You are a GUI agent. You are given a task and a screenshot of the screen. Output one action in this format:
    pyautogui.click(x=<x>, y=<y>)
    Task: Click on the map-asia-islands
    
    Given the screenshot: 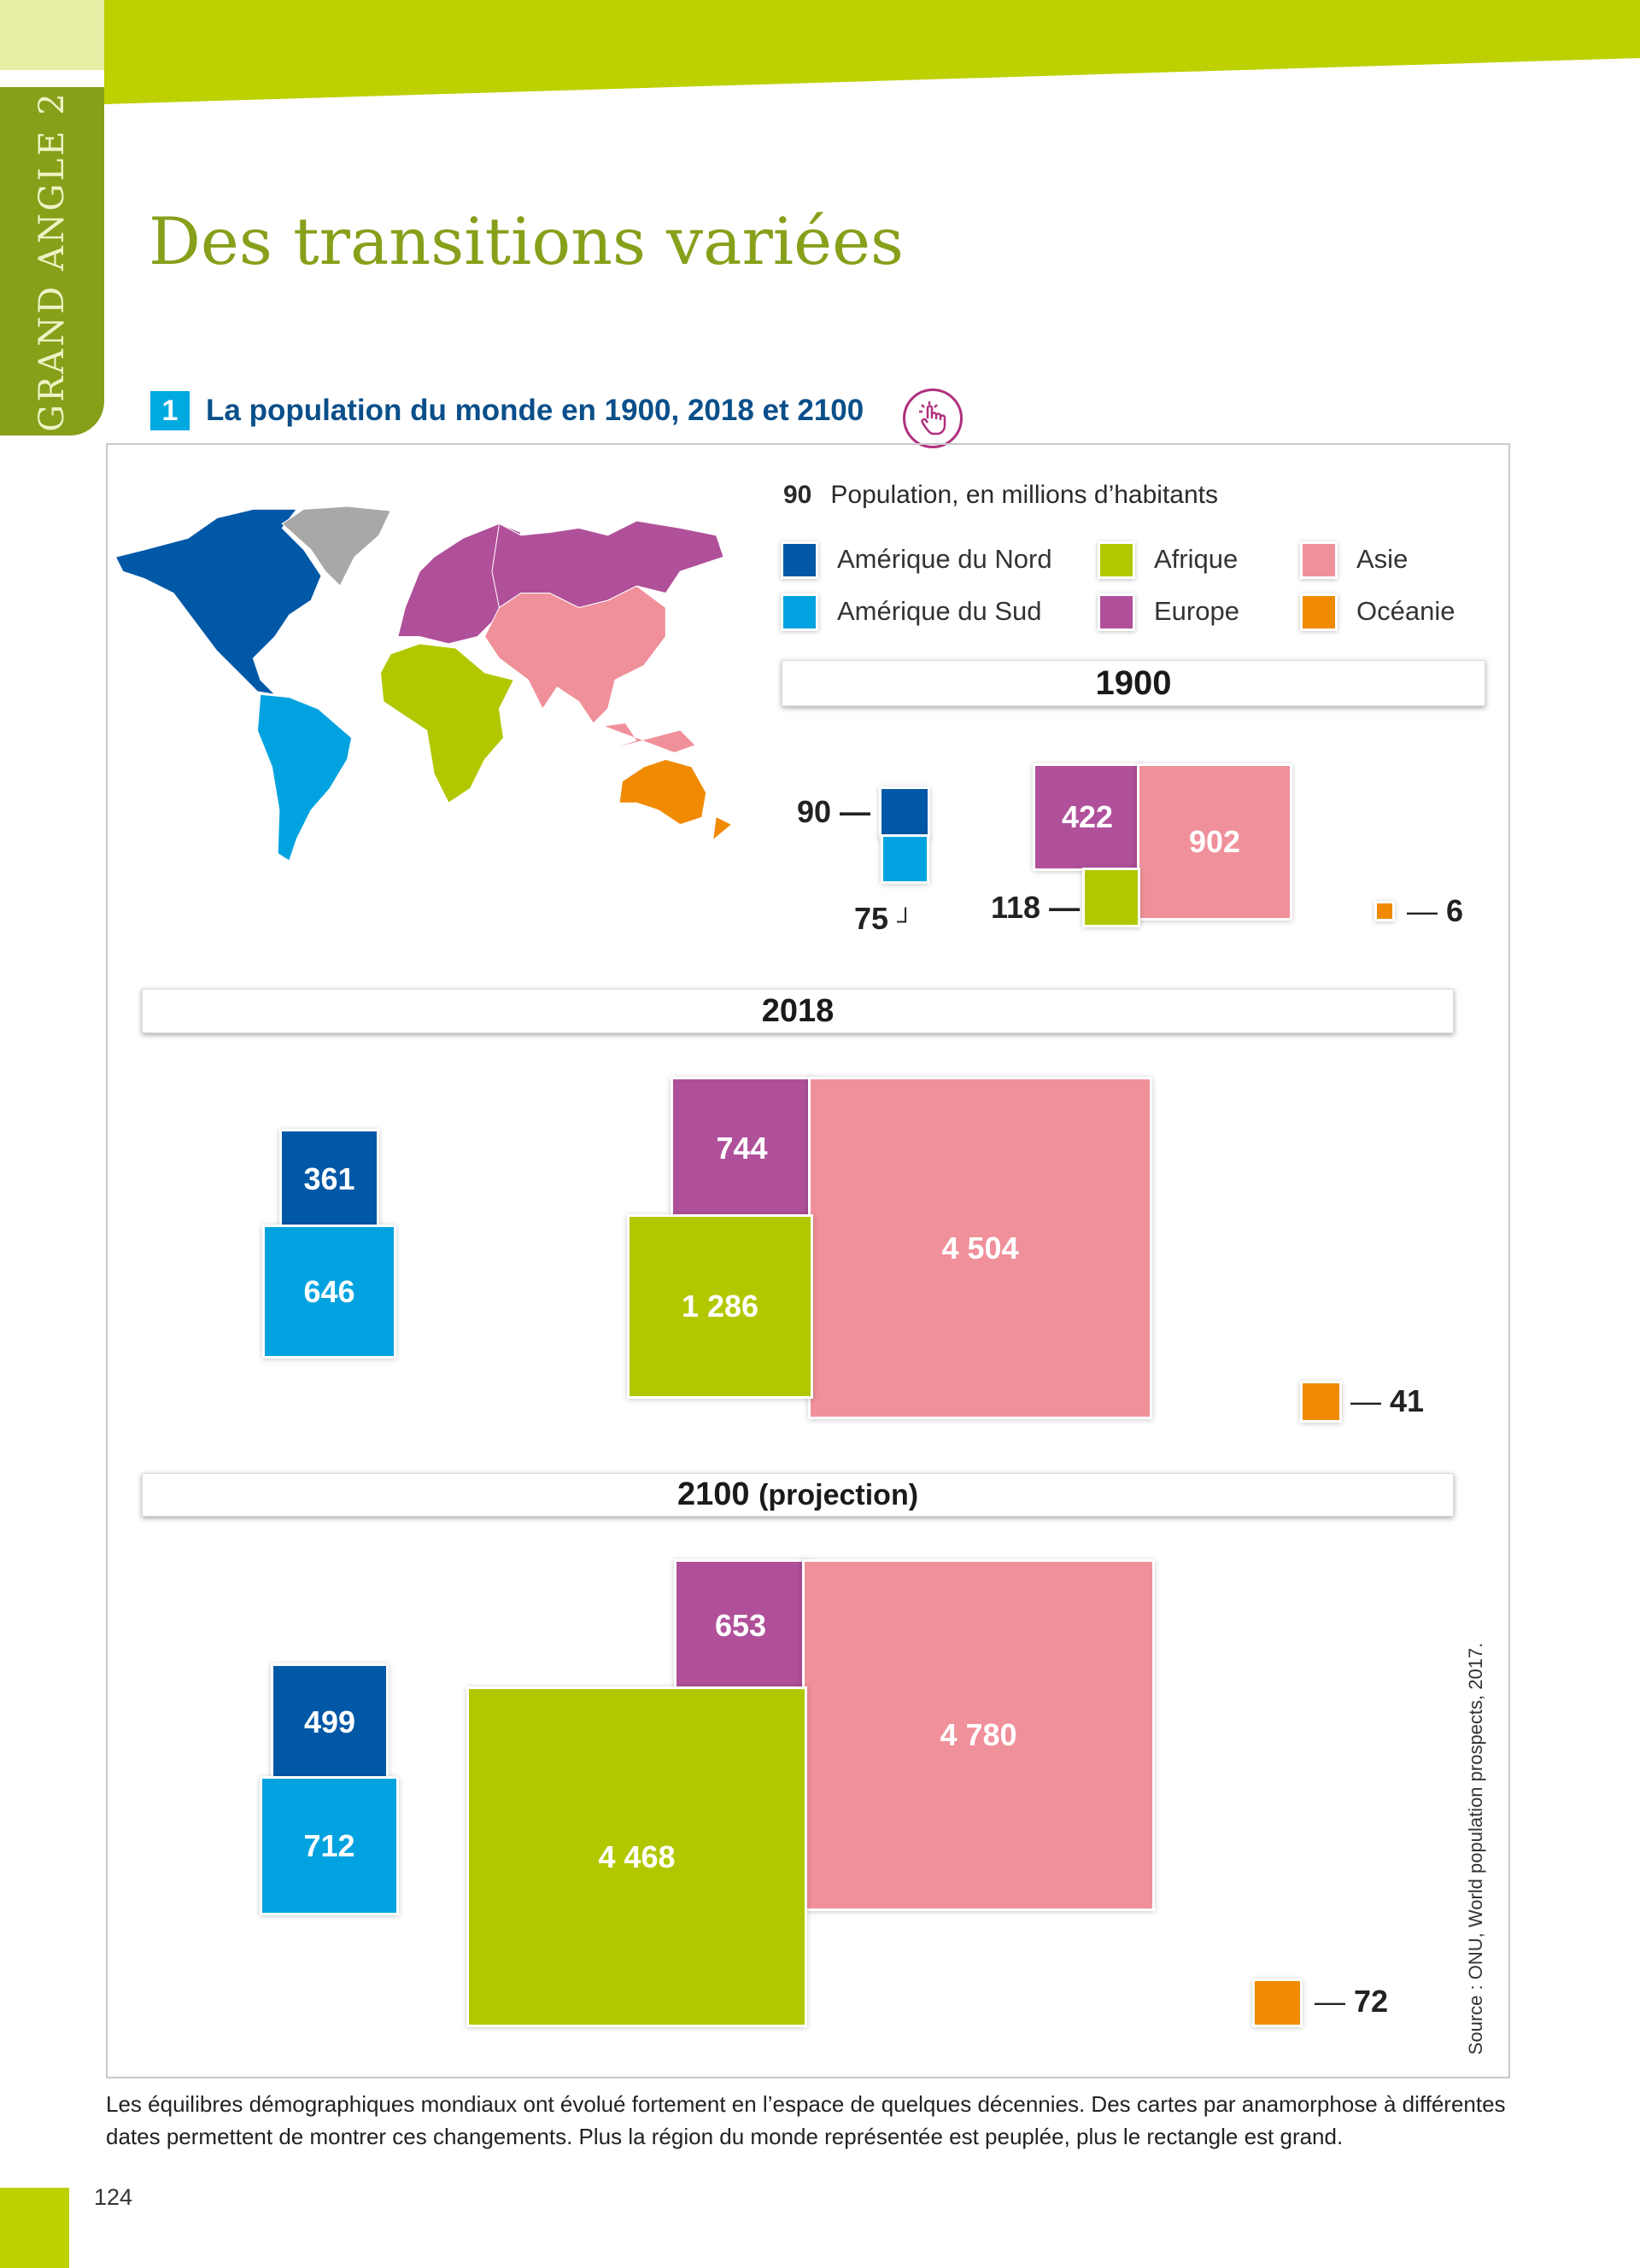 What is the action you would take?
    pyautogui.click(x=650, y=737)
    